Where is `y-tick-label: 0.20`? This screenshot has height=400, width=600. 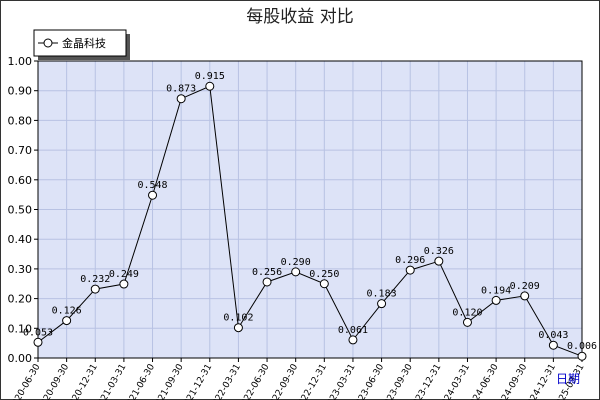
y-tick-label: 0.20 is located at coordinates (20, 299).